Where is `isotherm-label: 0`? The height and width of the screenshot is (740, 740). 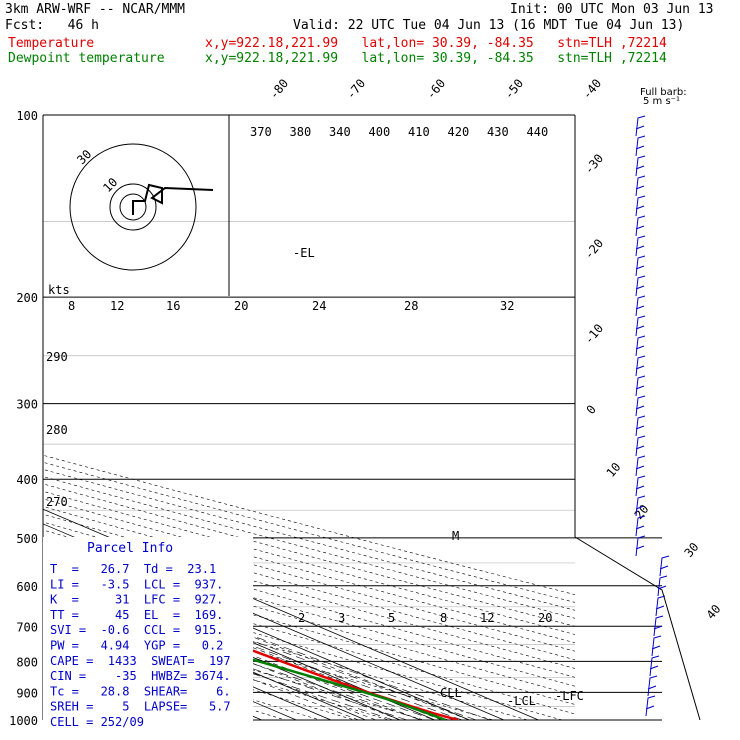
isotherm-label: 0 is located at coordinates (591, 409).